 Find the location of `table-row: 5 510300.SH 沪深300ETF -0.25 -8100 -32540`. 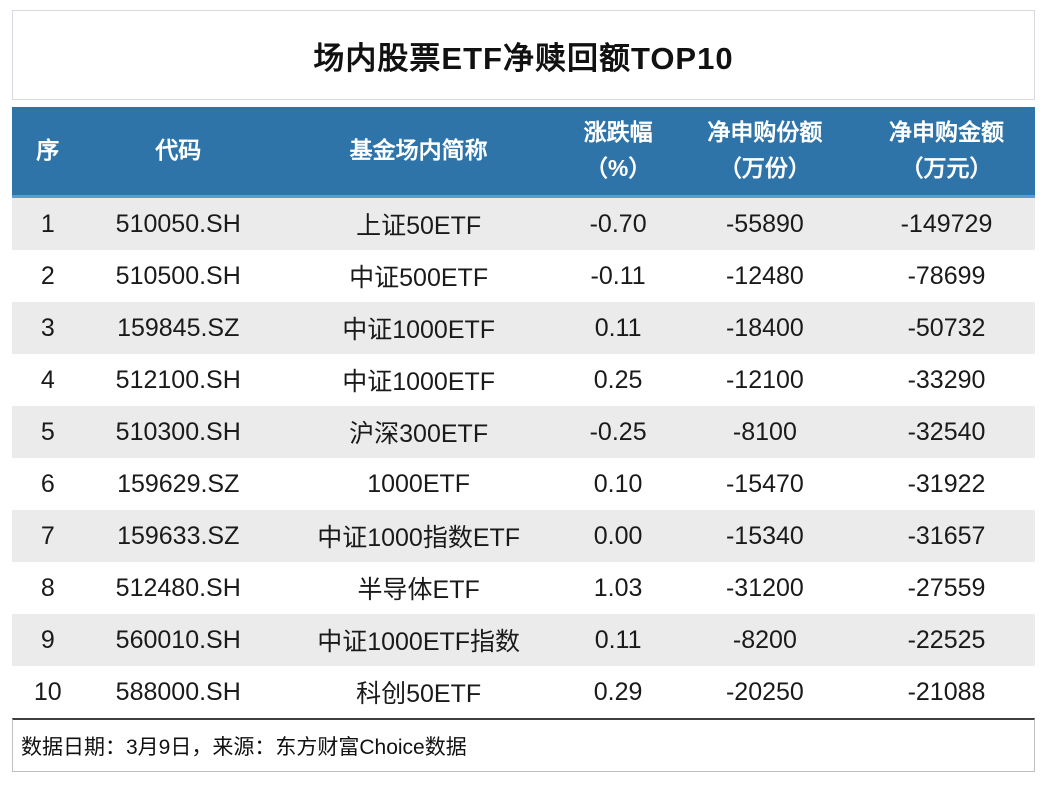

table-row: 5 510300.SH 沪深300ETF -0.25 -8100 -32540 is located at coordinates (523, 432).